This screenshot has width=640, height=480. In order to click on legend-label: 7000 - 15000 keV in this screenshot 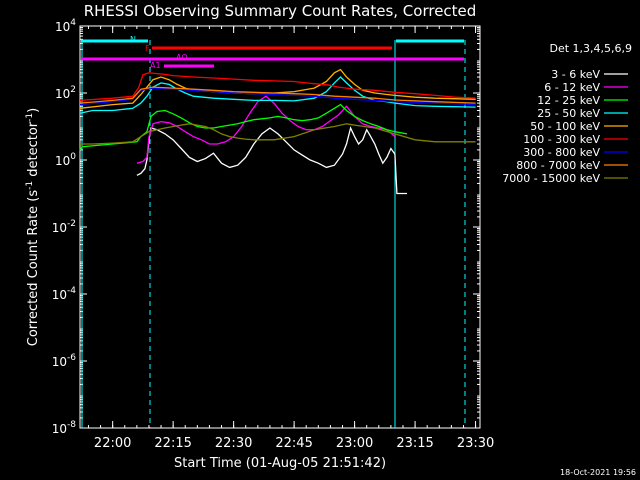, I will do `click(551, 178)`.